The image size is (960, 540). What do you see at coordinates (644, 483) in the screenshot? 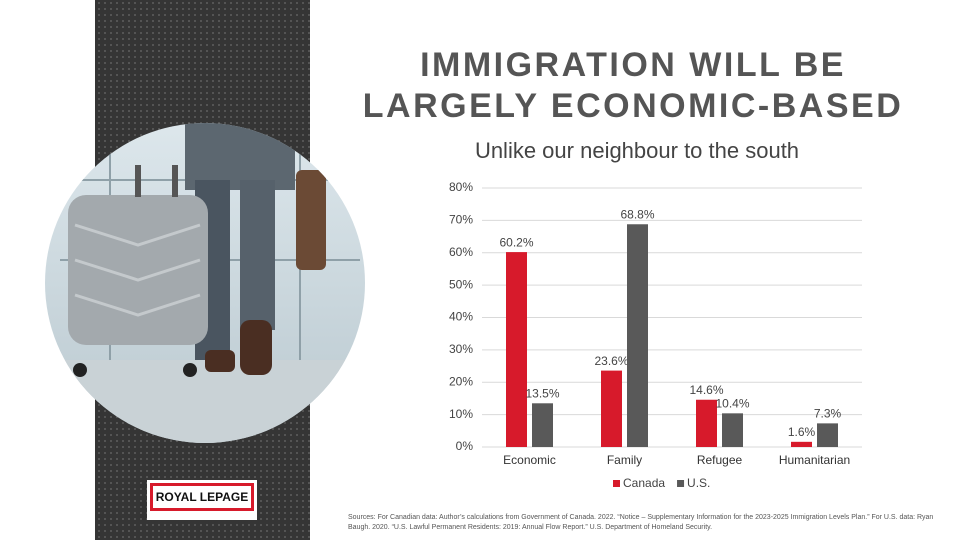
I see `legend-label: Canada` at bounding box center [644, 483].